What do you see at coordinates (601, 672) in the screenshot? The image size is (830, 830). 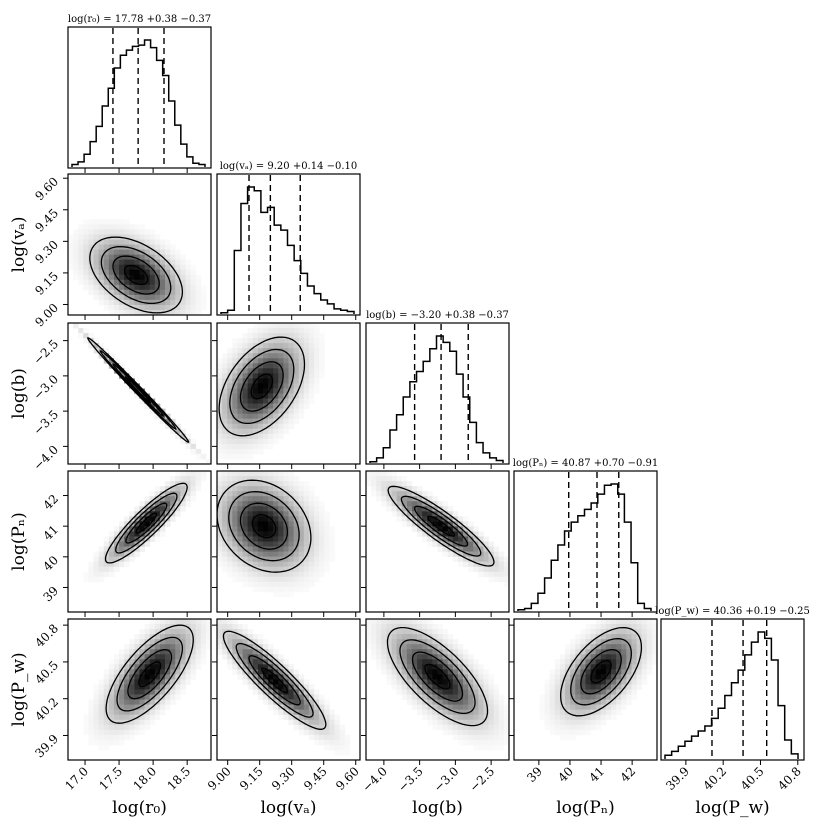 I see `contour-level` at bounding box center [601, 672].